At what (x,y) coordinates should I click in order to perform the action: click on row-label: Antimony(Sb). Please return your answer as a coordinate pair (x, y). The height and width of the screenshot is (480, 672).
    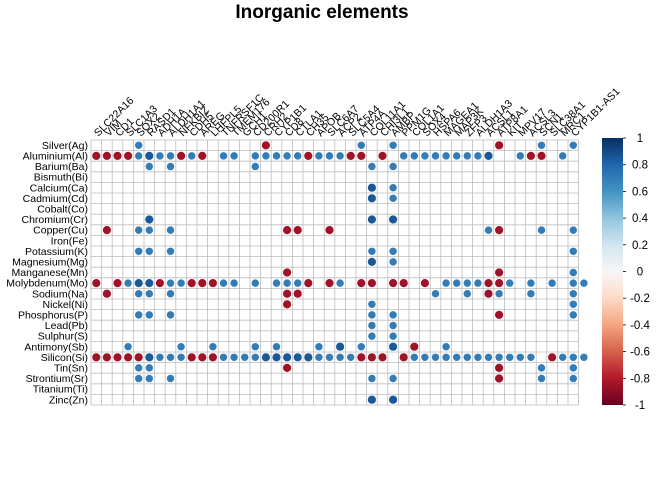
    Looking at the image, I should click on (56, 347).